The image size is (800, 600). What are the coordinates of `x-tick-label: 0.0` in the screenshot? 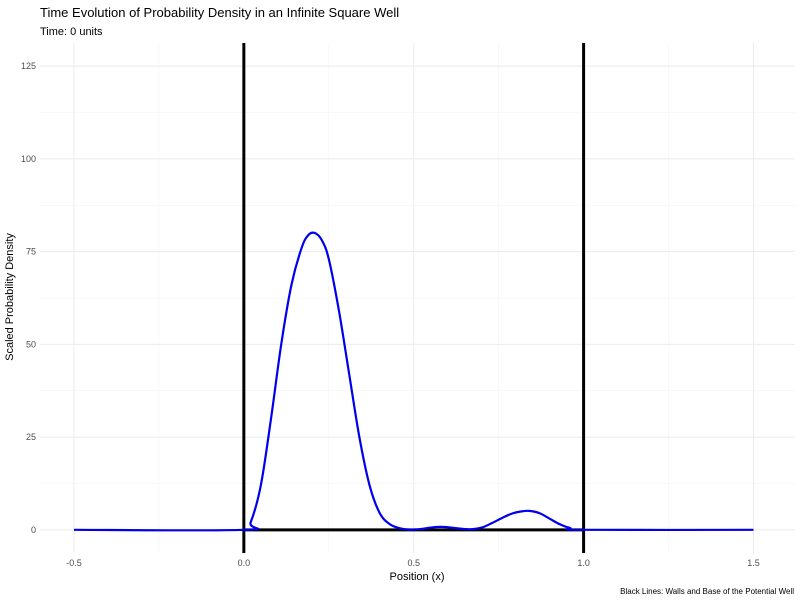 It's located at (244, 563).